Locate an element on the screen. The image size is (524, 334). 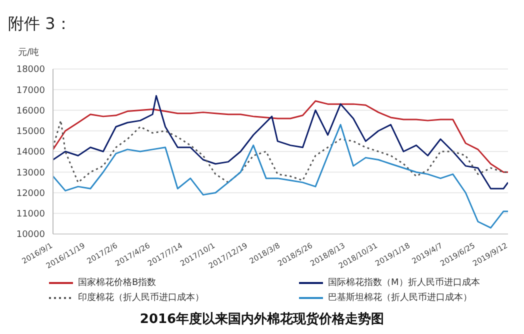
y-tick-label: 13000 is located at coordinates (31, 173).